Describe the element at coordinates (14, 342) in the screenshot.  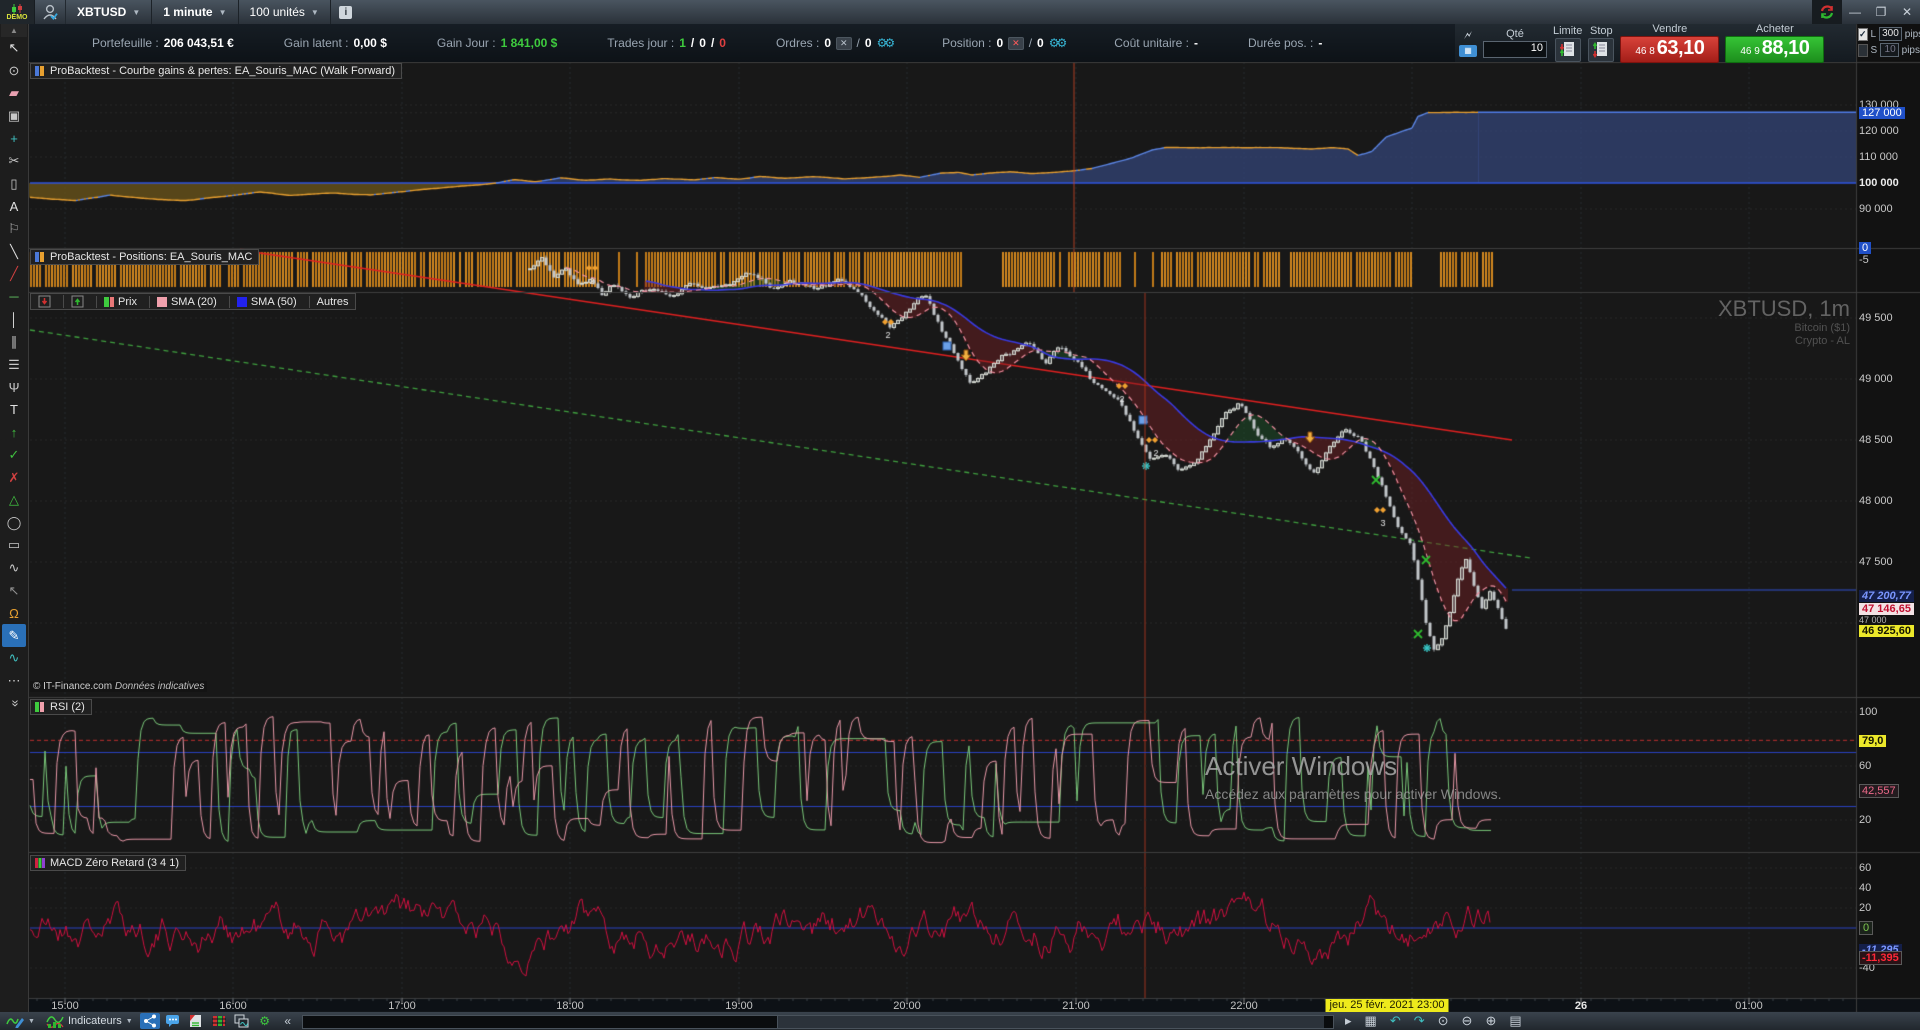
I see `channel-tool-icon: ∥` at that location.